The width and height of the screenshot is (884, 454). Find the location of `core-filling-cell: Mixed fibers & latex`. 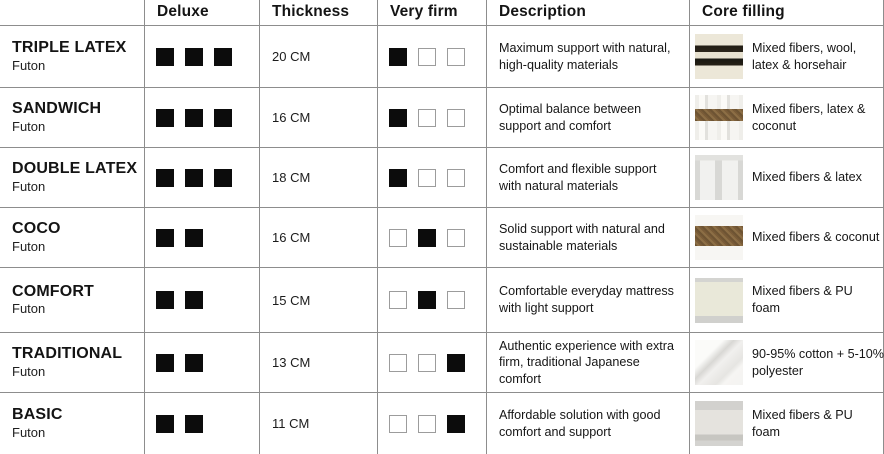

core-filling-cell: Mixed fibers & latex is located at coordinates (787, 178).